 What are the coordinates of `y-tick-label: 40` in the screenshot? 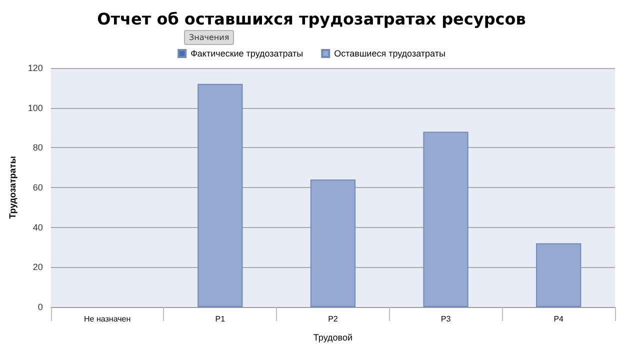 It's located at (37, 227).